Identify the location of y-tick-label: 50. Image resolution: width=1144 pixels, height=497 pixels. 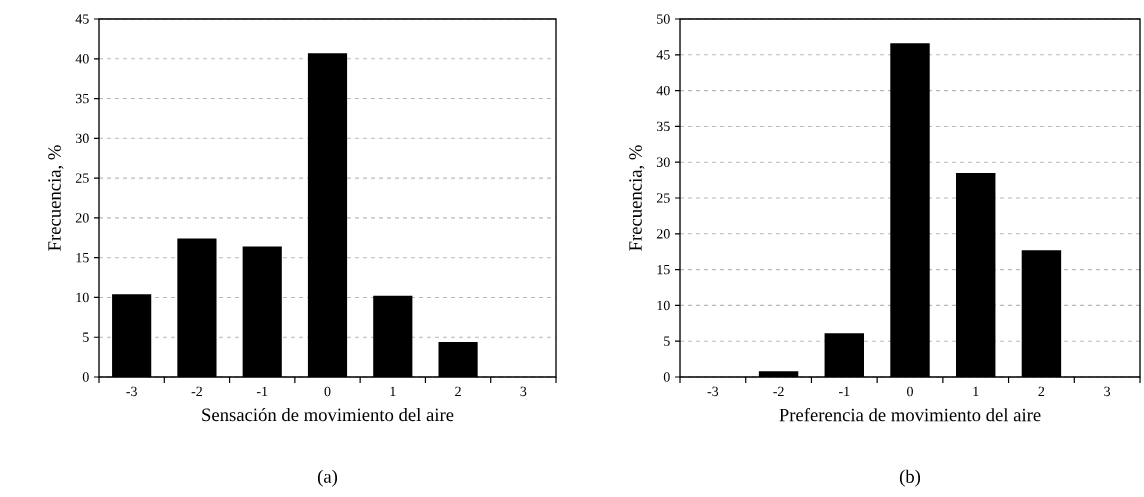
(663, 19).